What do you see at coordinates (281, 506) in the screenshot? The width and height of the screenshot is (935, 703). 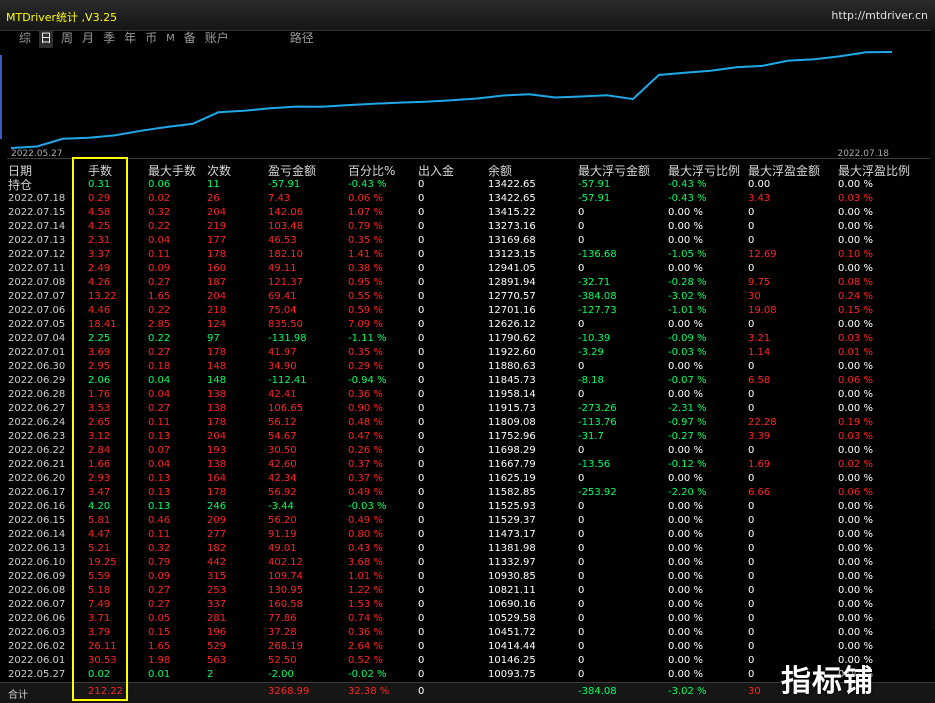 I see `cell-pnl: -3.44` at bounding box center [281, 506].